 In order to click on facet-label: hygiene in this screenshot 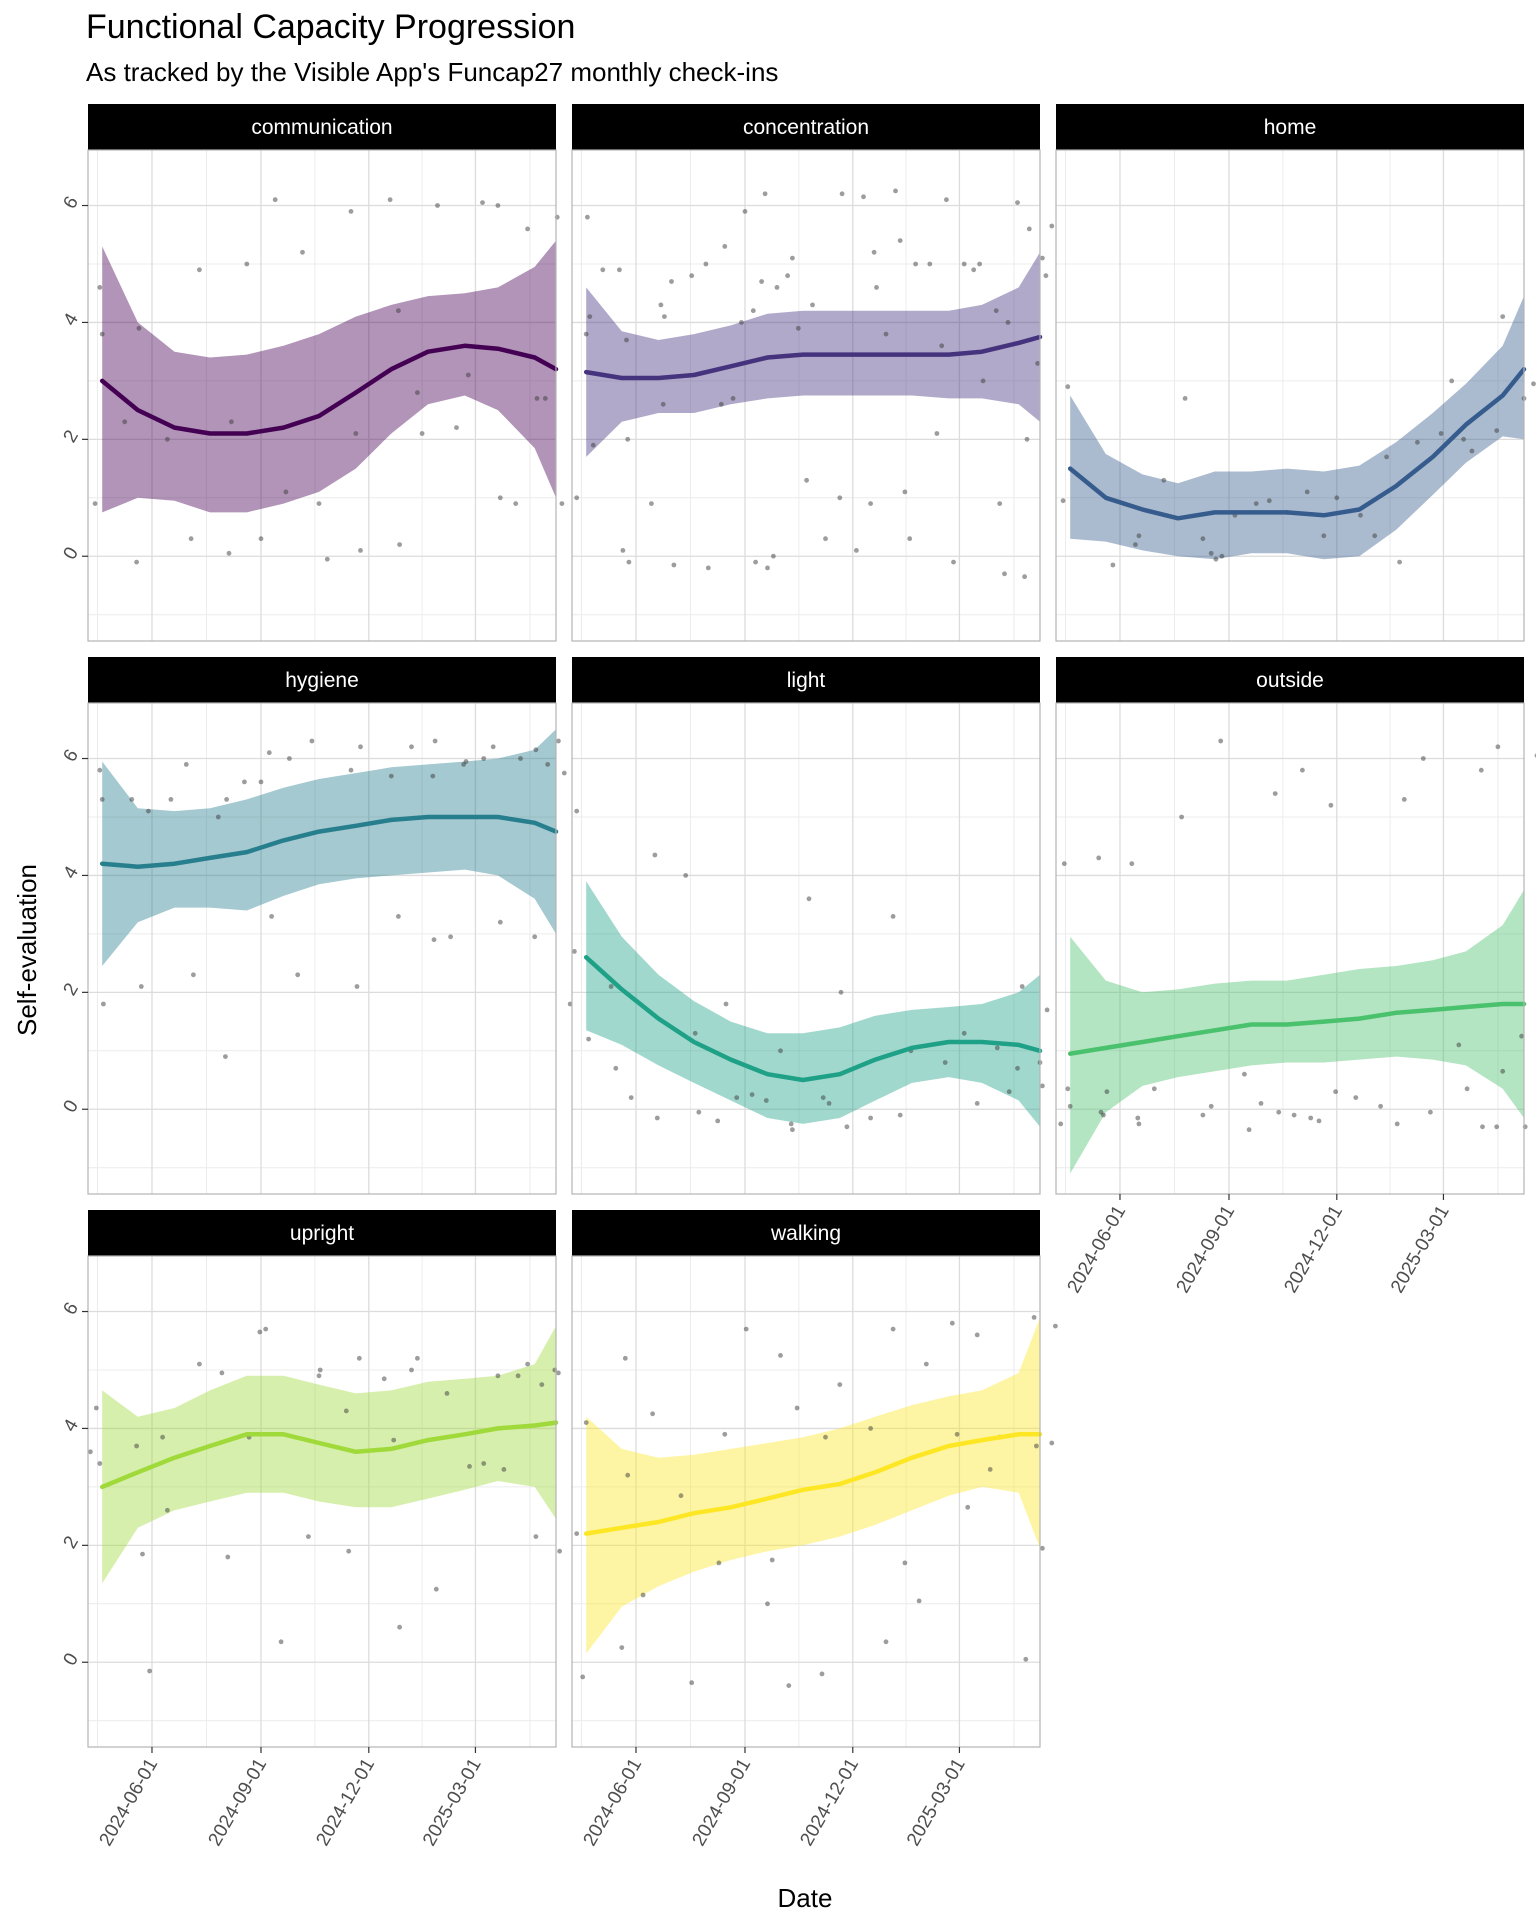, I will do `click(322, 680)`.